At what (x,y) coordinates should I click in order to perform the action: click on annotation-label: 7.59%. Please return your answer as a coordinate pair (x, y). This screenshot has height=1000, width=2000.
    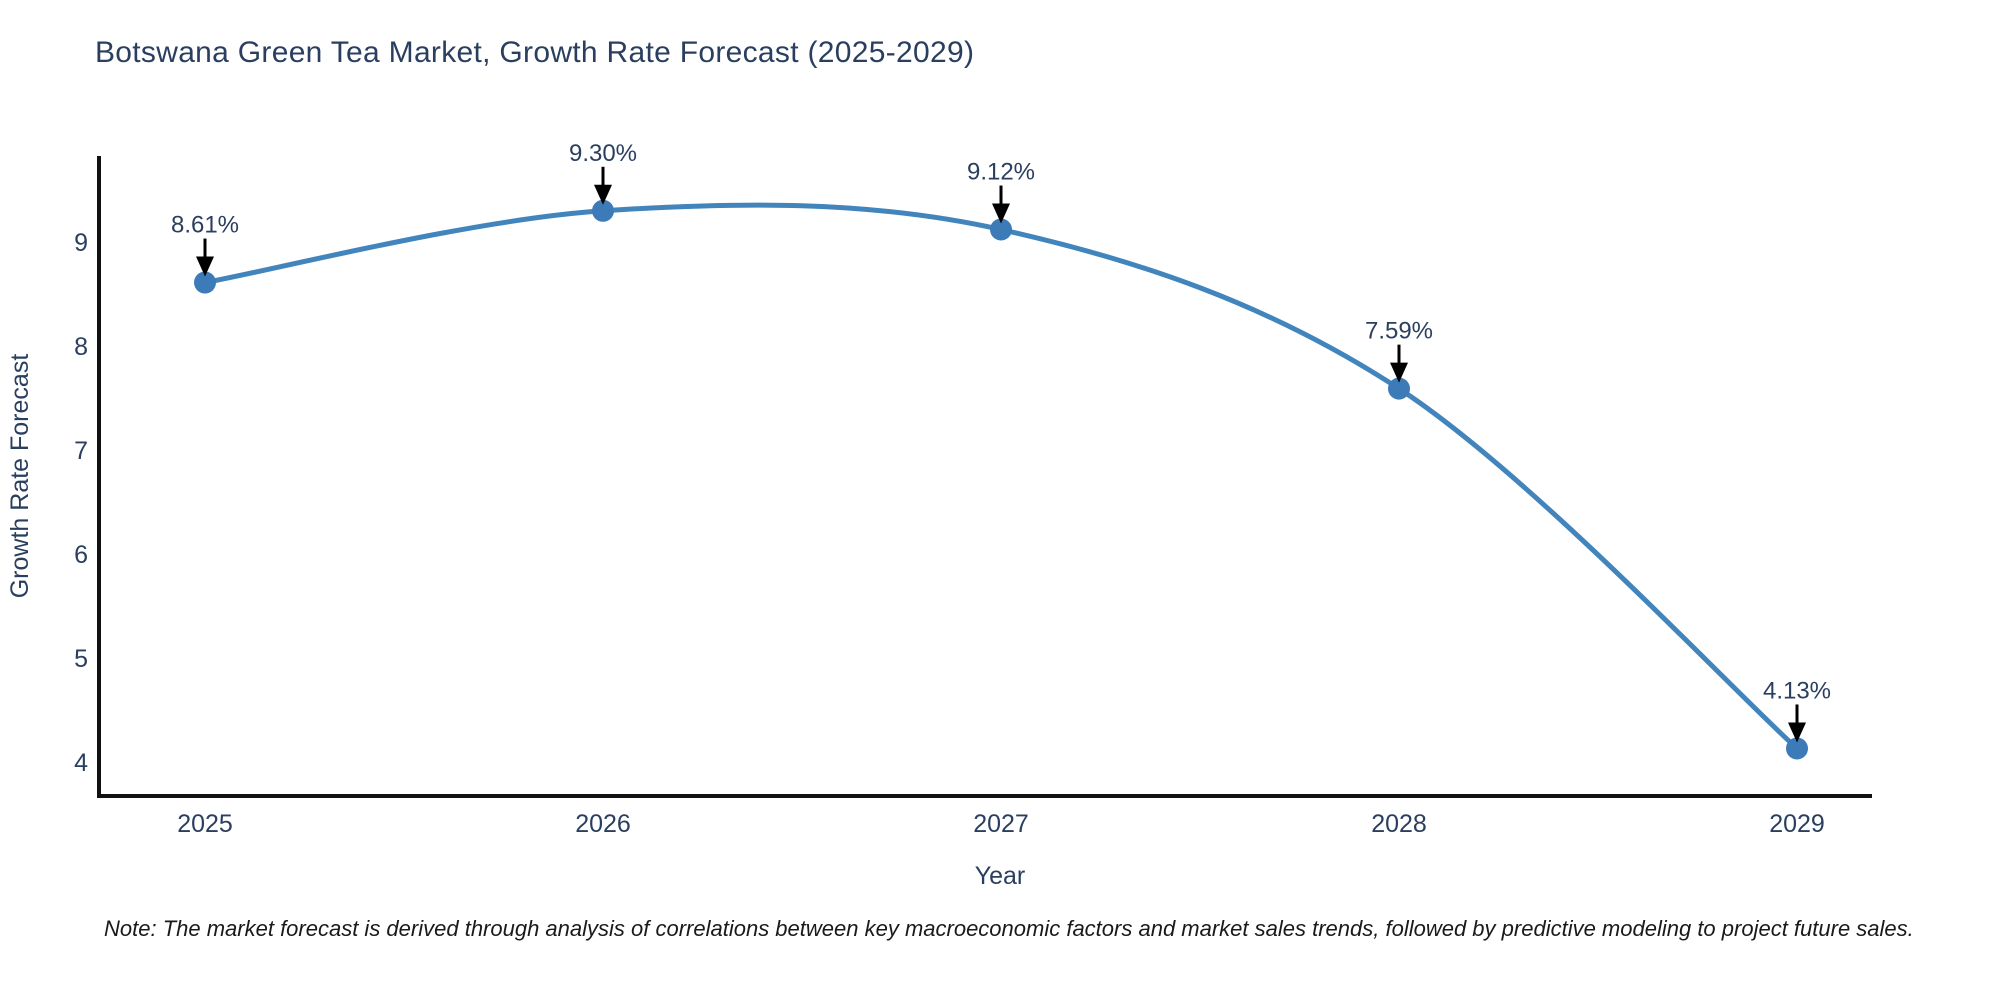
    Looking at the image, I should click on (1399, 331).